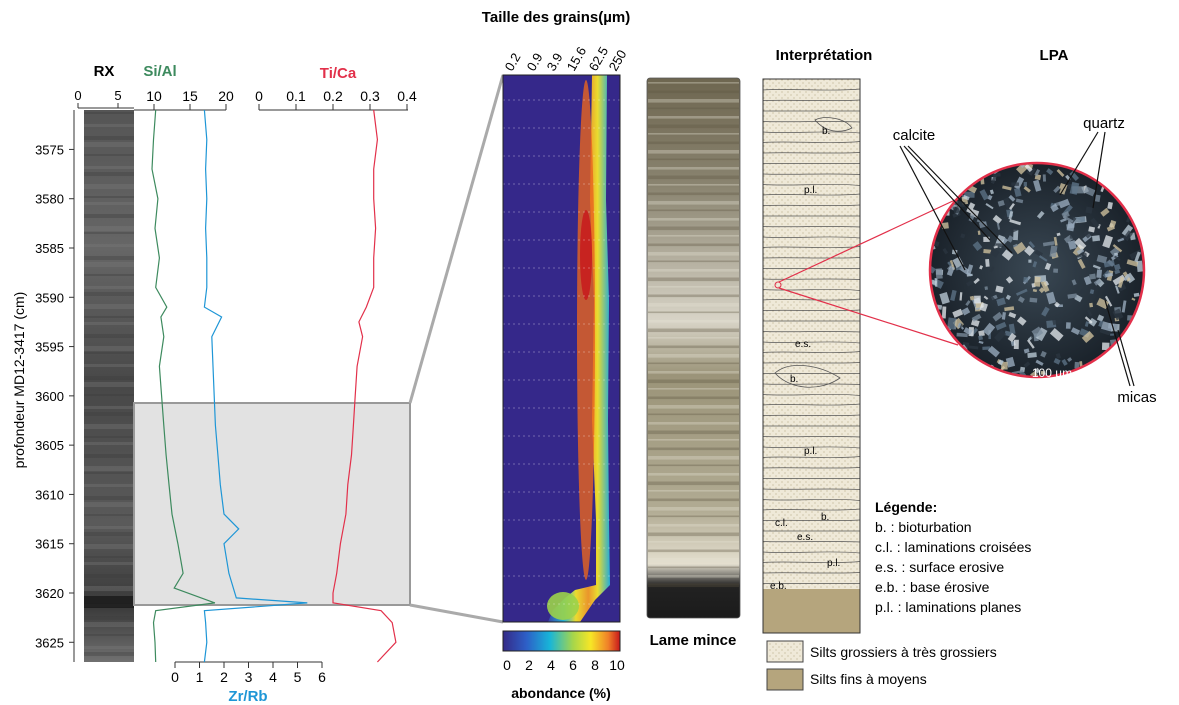  I want to click on interp-label: p.l., so click(833, 563).